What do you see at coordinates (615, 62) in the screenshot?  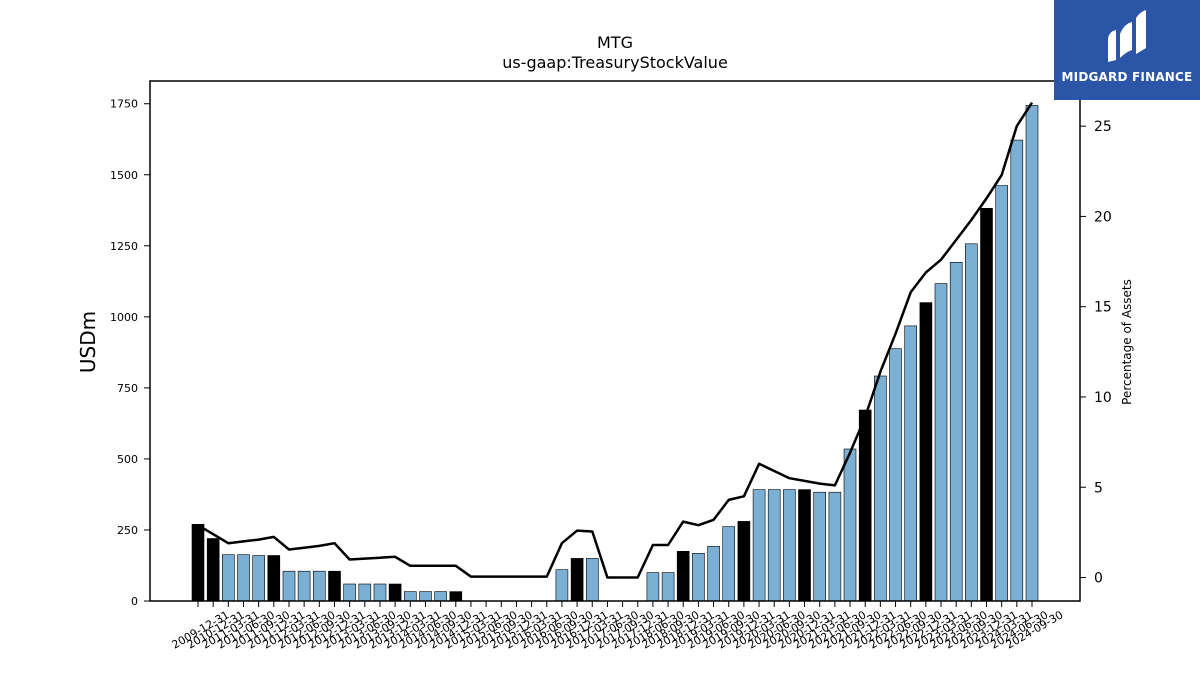 I see `chart-subtitle: us-gaap:TreasuryStockValue` at bounding box center [615, 62].